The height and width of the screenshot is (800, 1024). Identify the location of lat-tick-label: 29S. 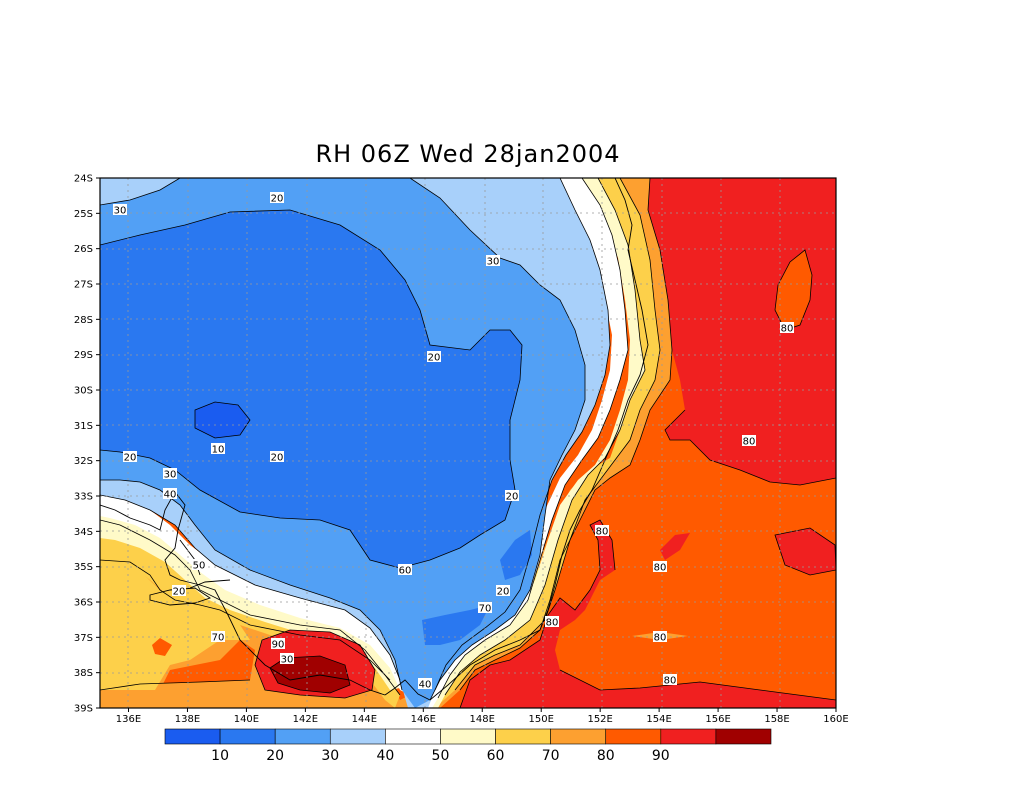
(83, 355).